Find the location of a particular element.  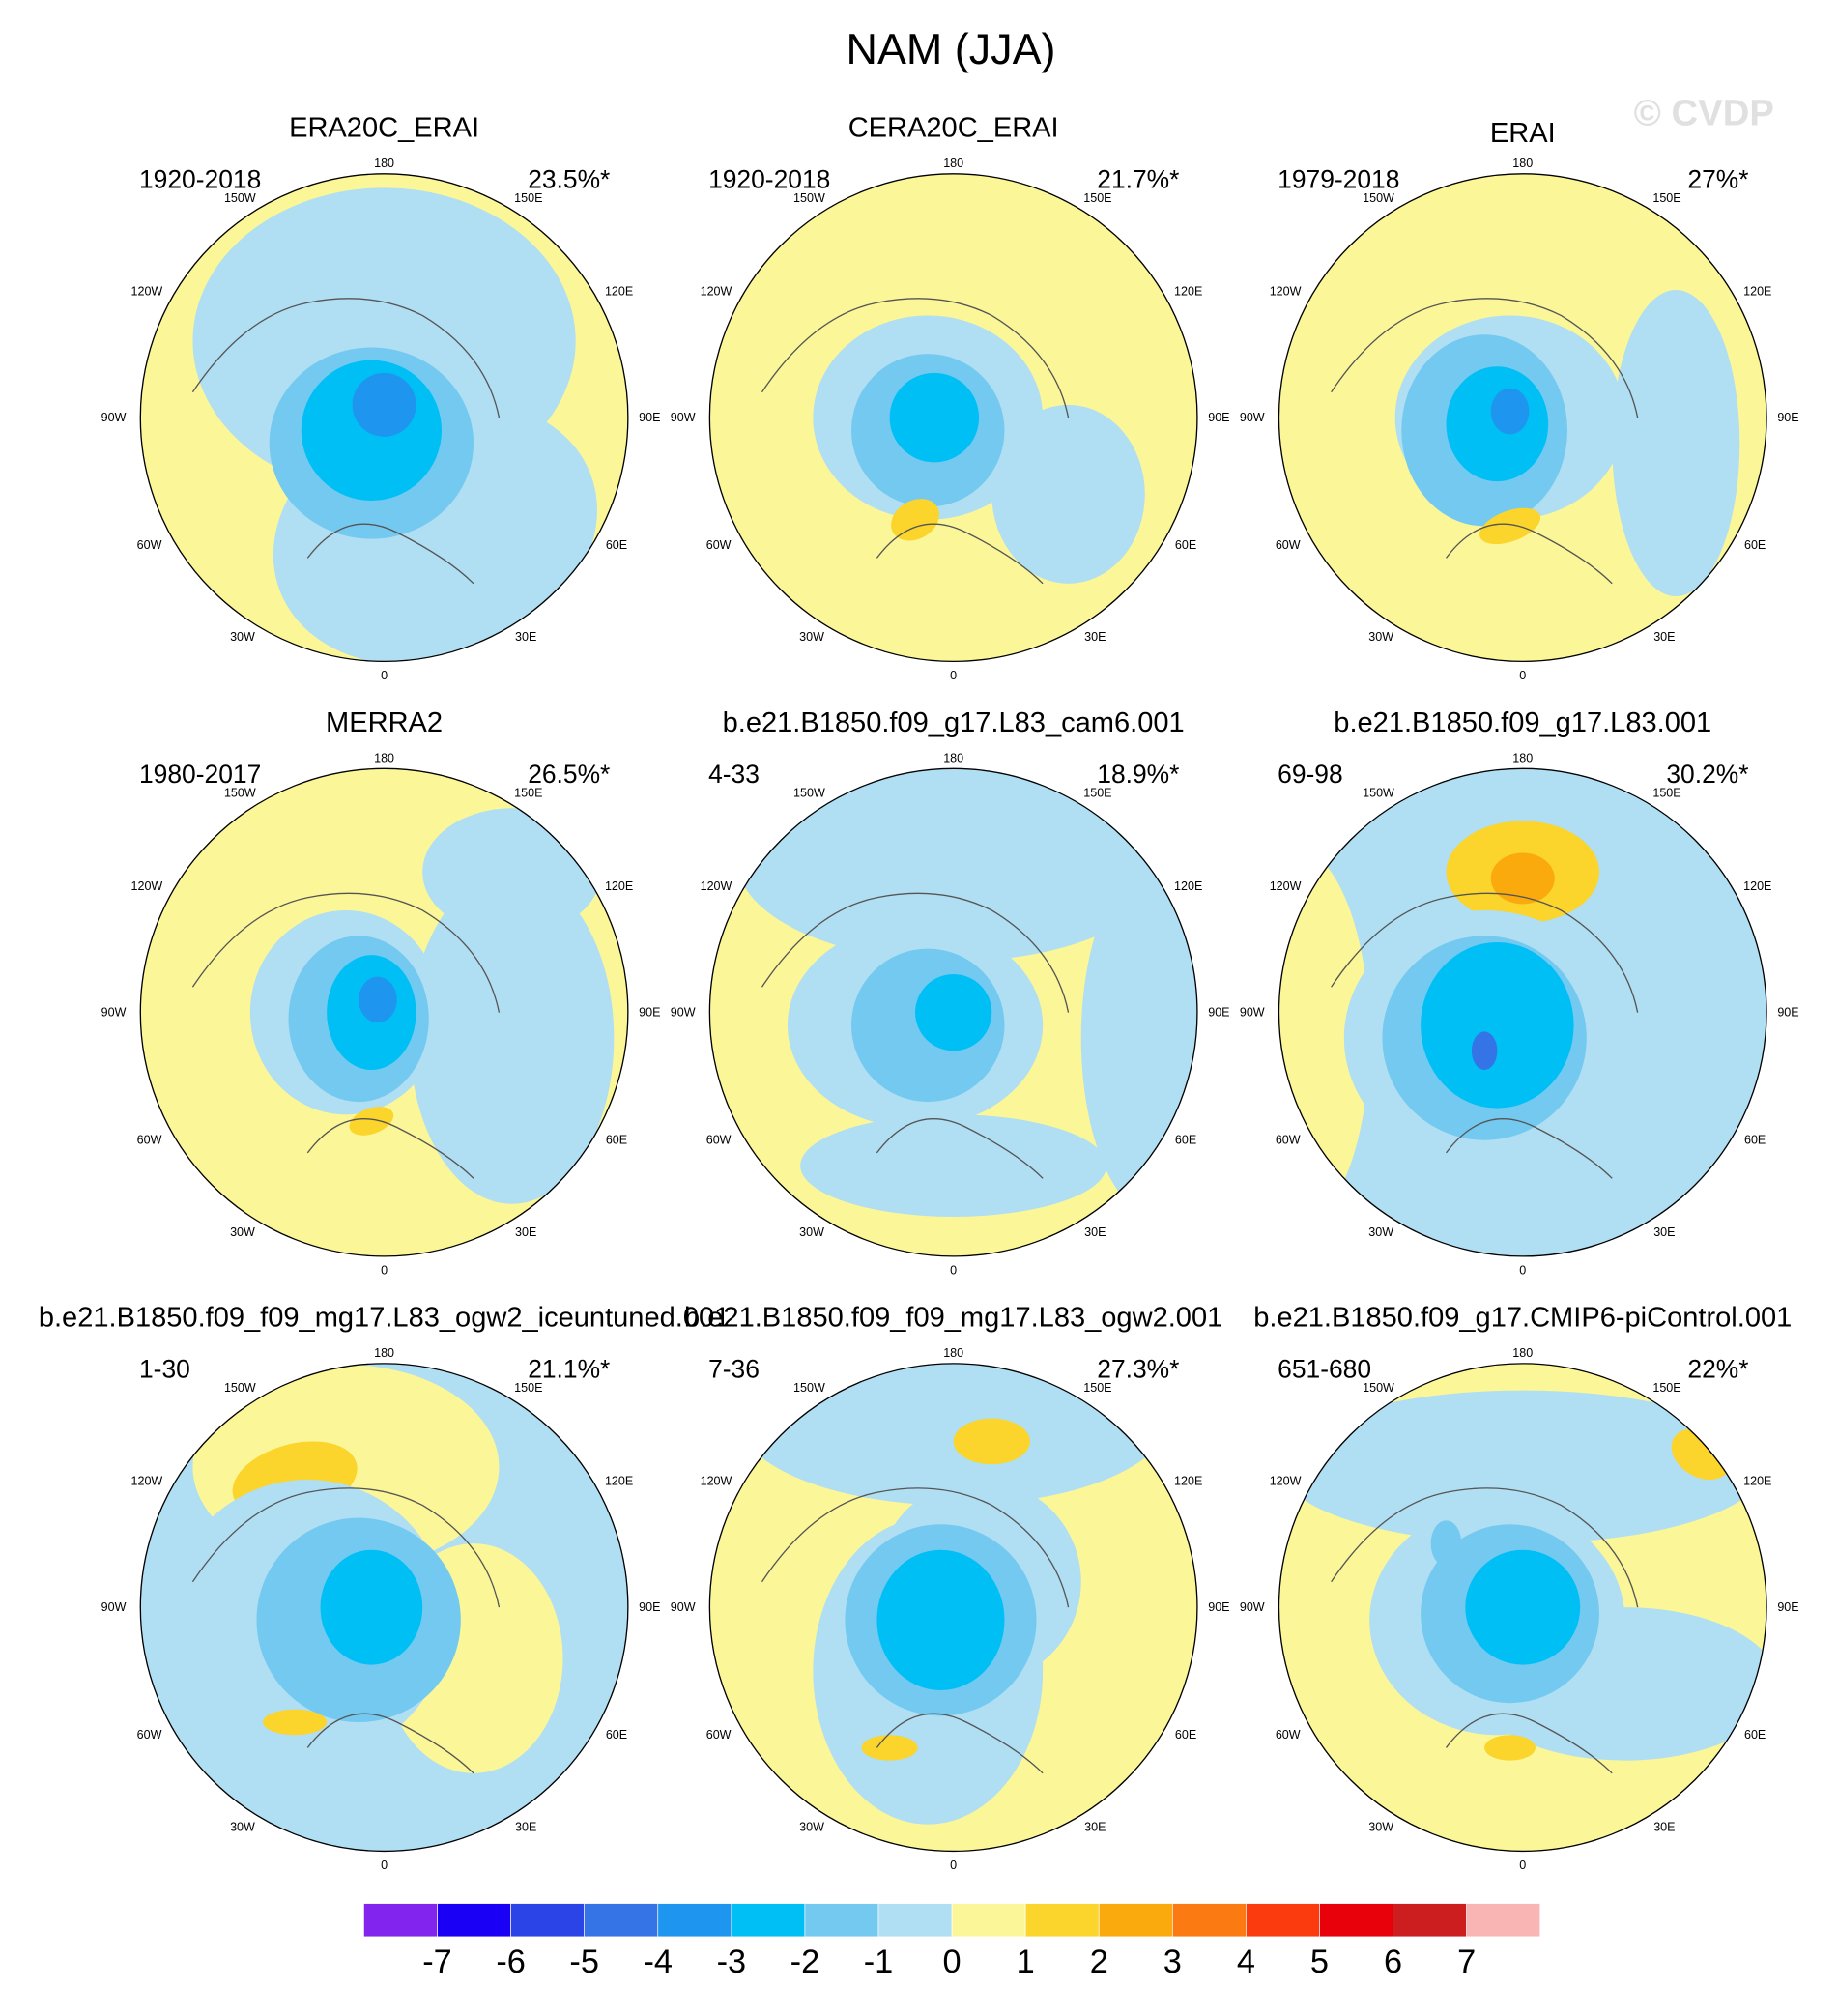

longitude-label: 150W is located at coordinates (1379, 1388).